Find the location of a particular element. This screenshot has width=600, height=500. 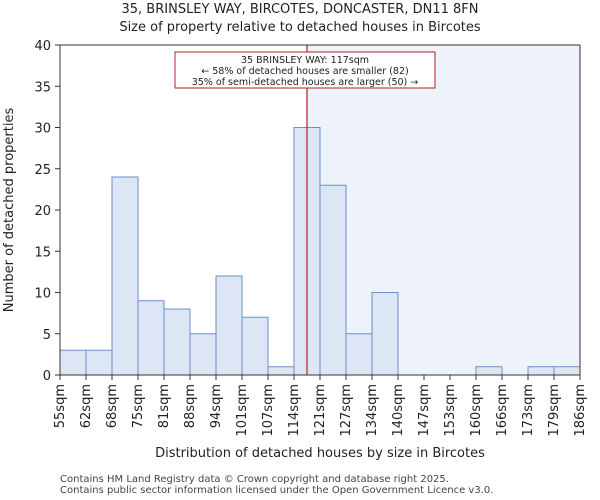

x-tick-label: 179sqm is located at coordinates (554, 410).